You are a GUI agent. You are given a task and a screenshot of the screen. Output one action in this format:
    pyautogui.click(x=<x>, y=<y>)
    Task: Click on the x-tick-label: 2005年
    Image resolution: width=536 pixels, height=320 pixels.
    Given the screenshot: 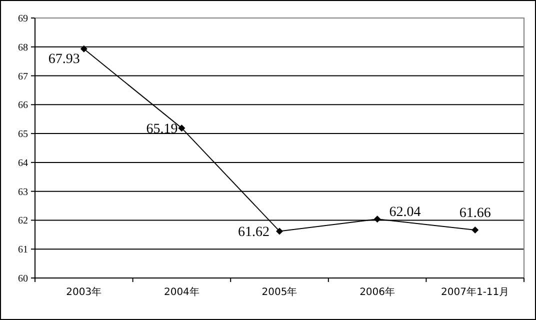 What is the action you would take?
    pyautogui.click(x=280, y=292)
    